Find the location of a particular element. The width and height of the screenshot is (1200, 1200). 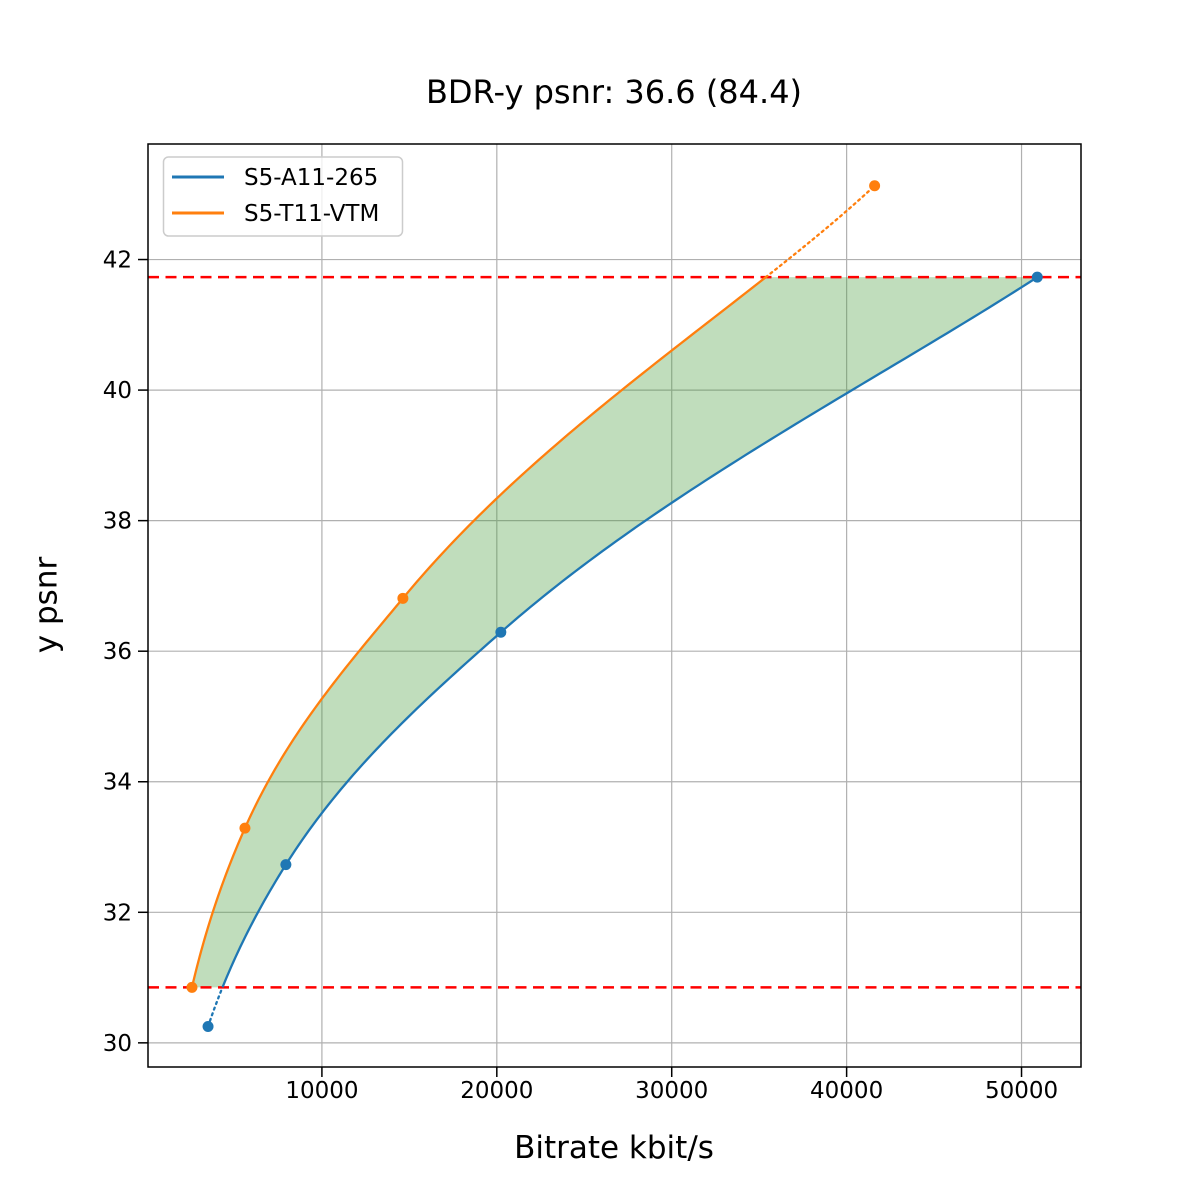

x-tick-label: 30000 is located at coordinates (671, 1091).